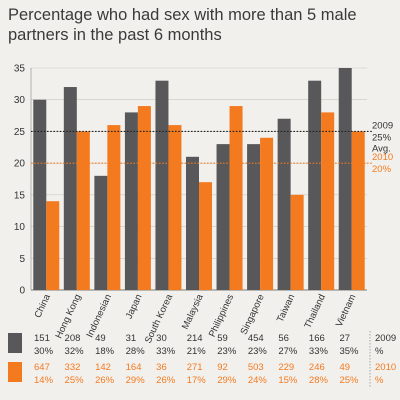 The image size is (400, 400). Describe the element at coordinates (193, 311) in the screenshot. I see `category-label: Malaysia` at that location.